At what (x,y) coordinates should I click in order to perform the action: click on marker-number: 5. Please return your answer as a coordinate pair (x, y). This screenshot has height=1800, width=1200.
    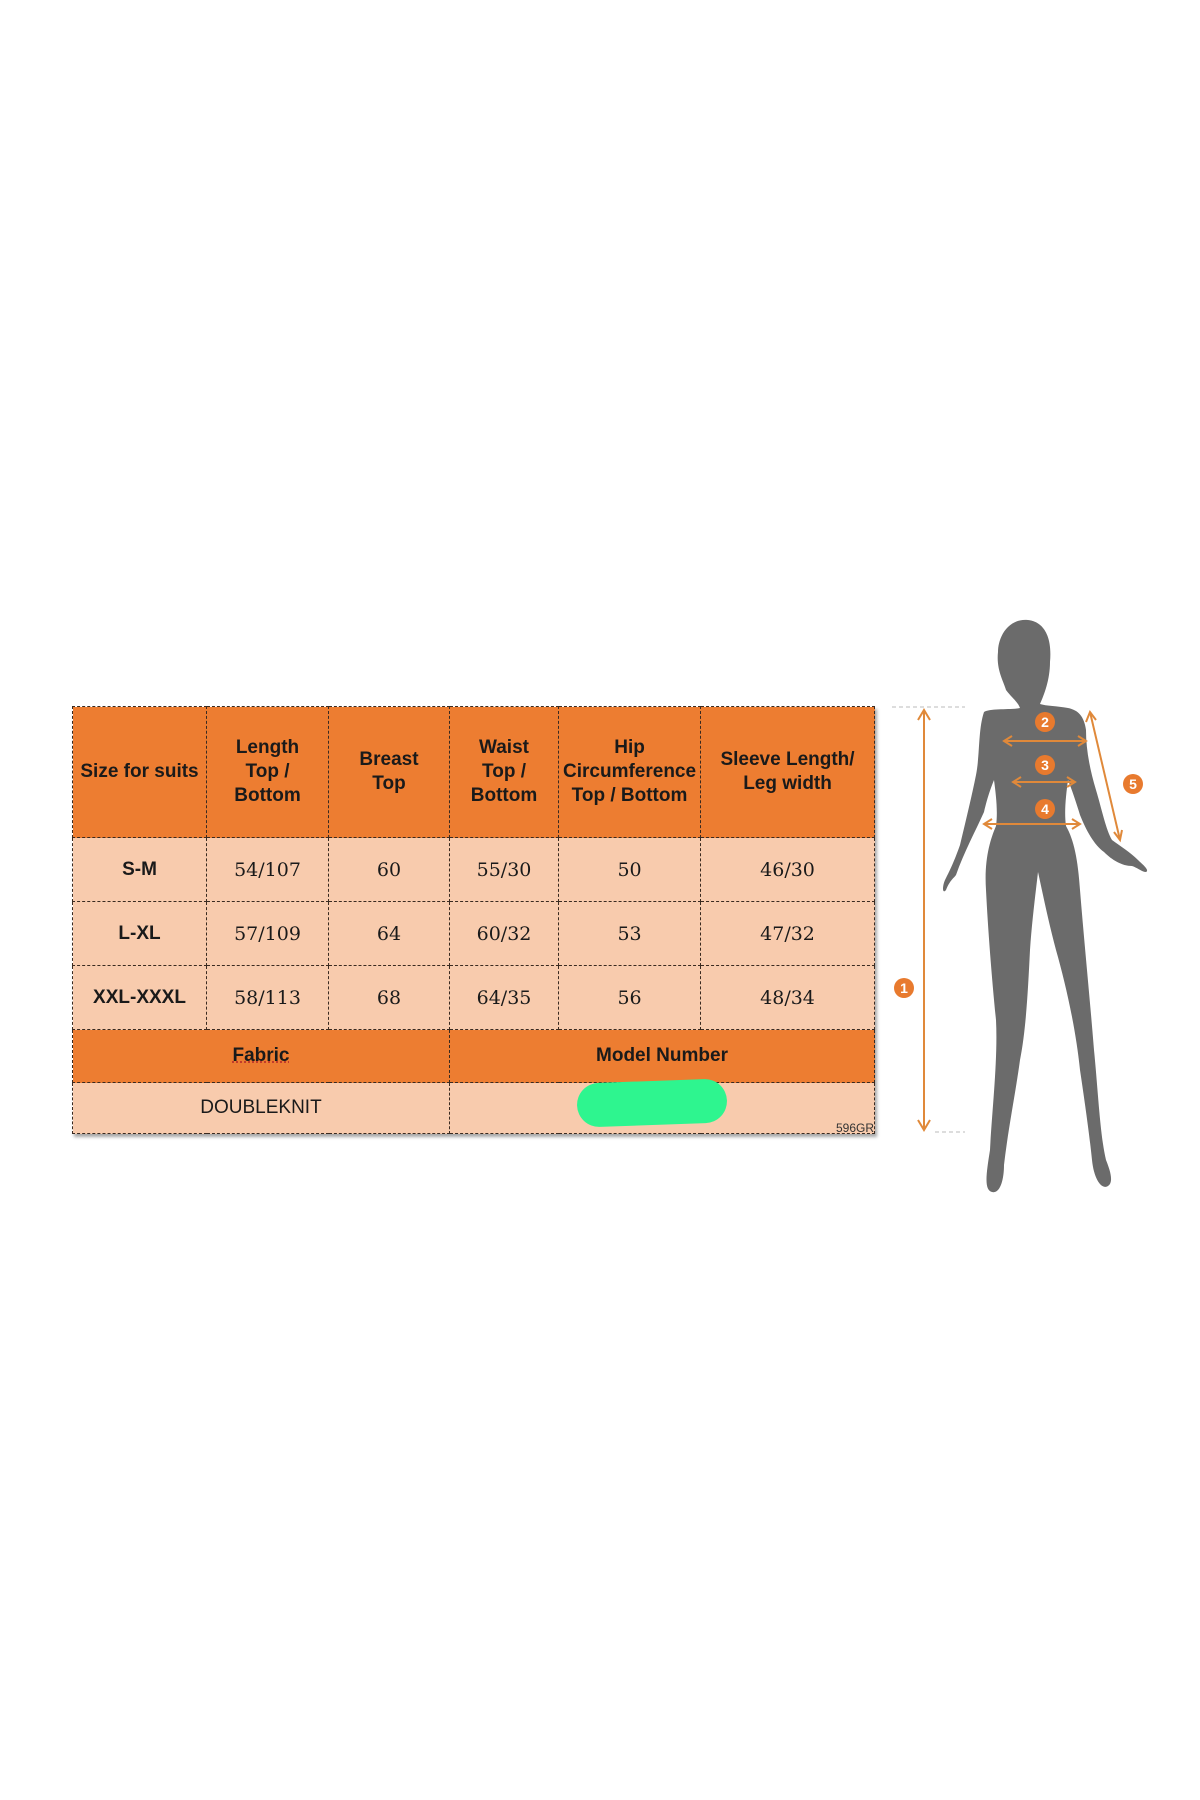
    Looking at the image, I should click on (1133, 784).